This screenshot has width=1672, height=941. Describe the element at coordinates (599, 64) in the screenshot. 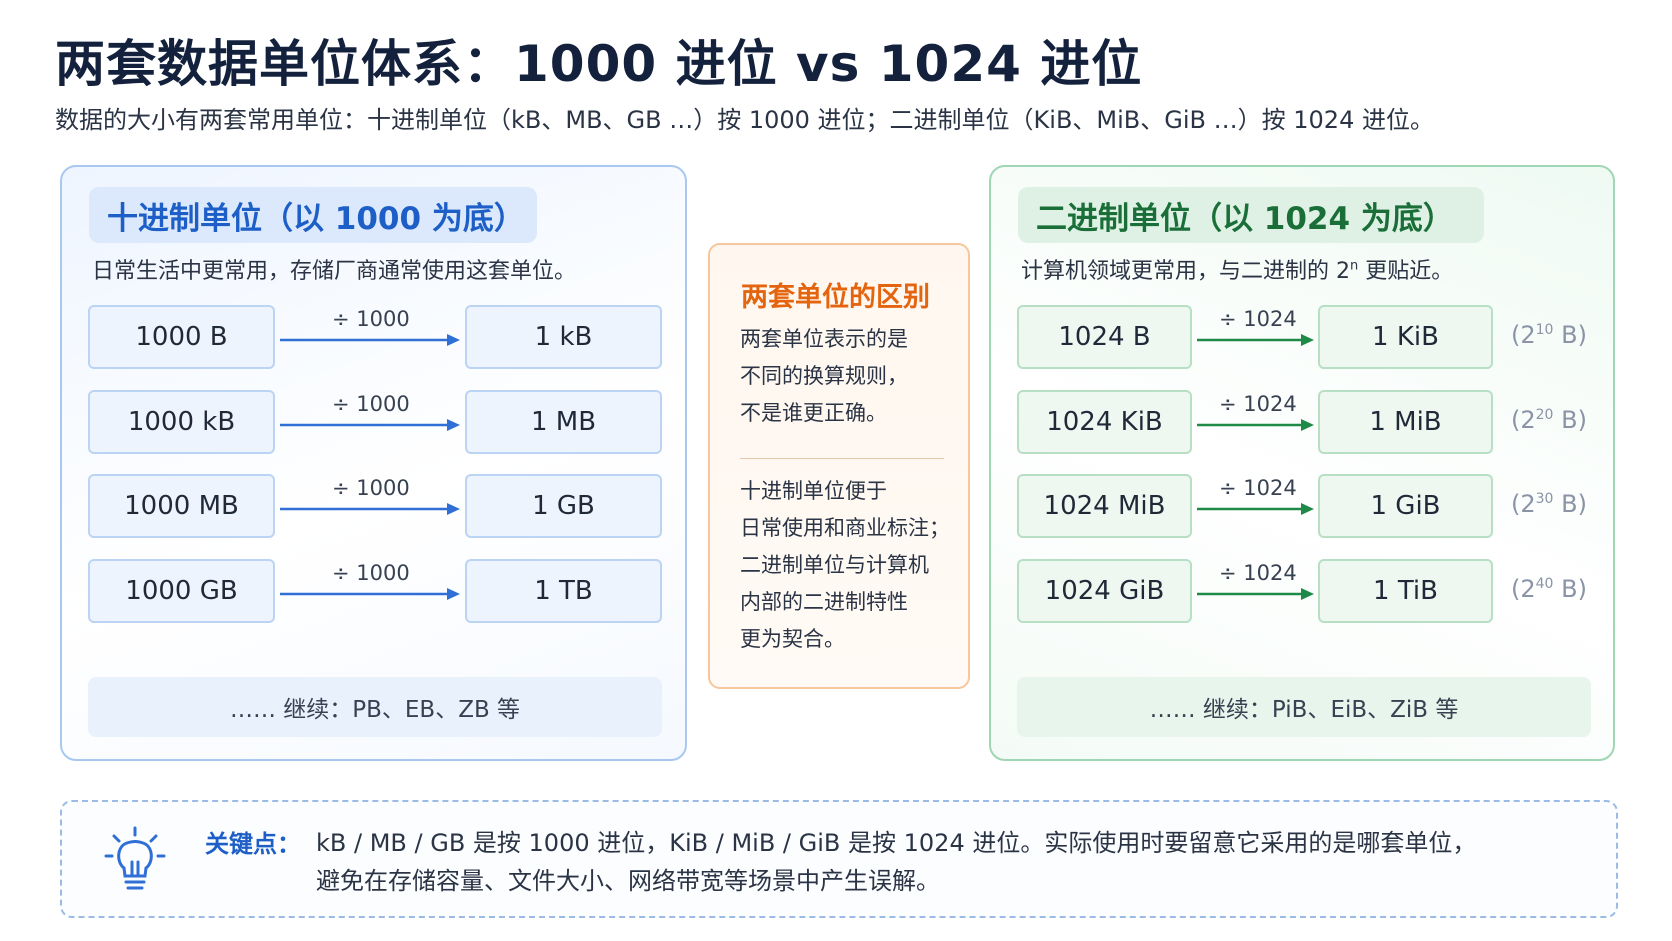

I see `page-title: 两套数据单位体系：1000 进位 vs 1024 进位` at that location.